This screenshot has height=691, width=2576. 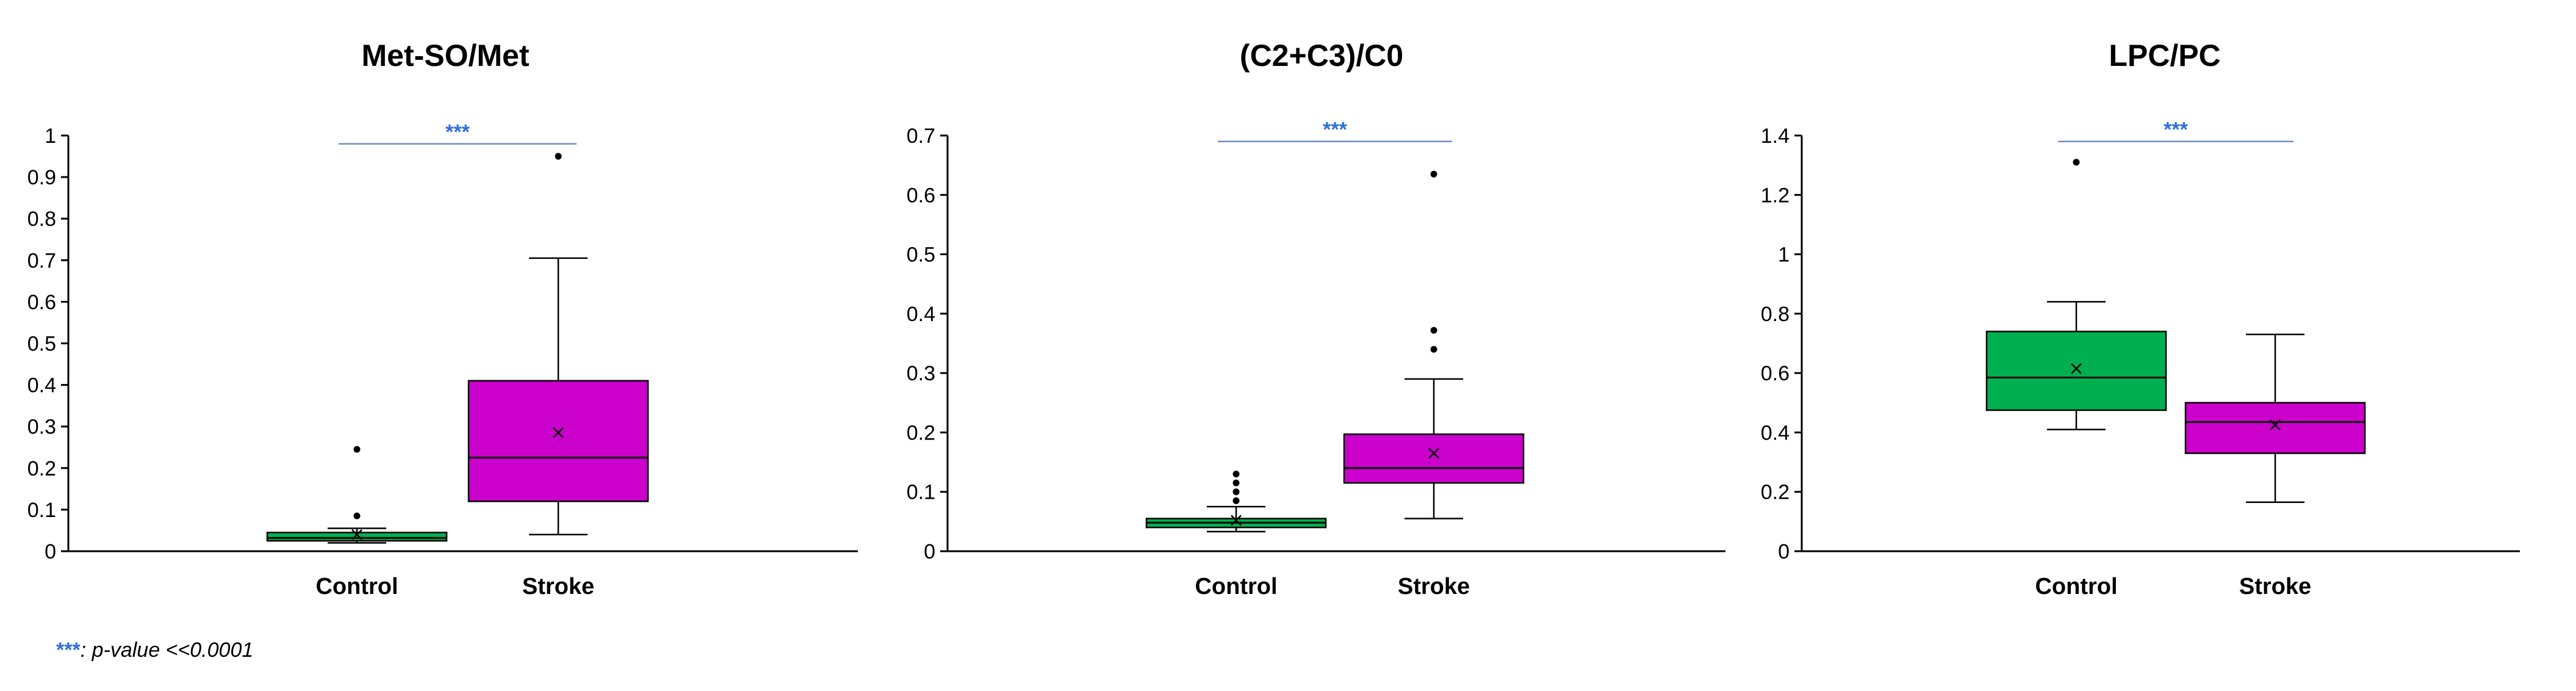 I want to click on chart-title: LPC/PC, so click(x=2164, y=55).